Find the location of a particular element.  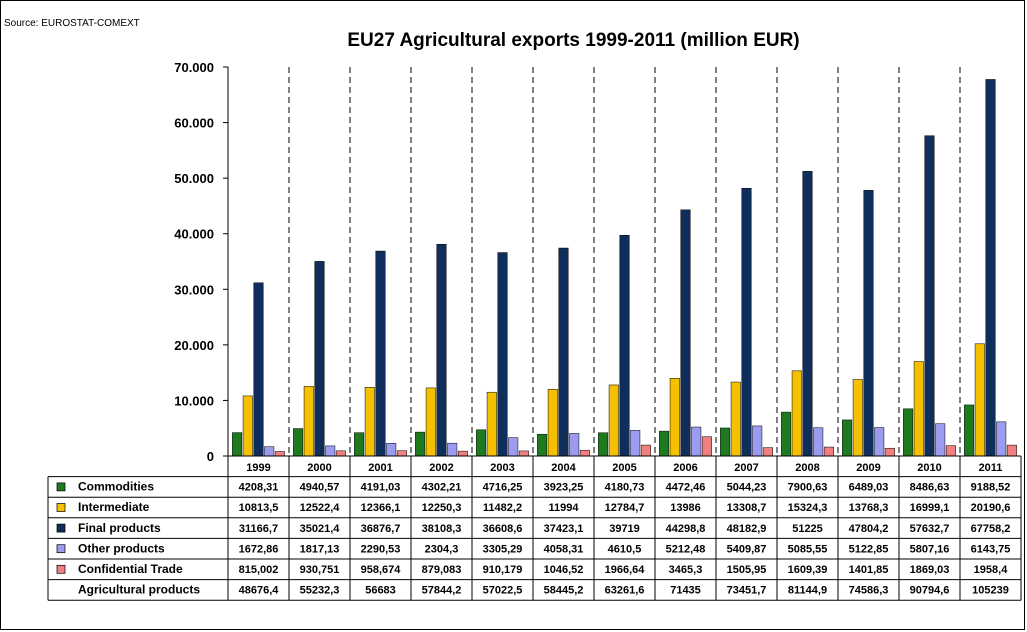

table-cell: 20190,6 is located at coordinates (991, 508).